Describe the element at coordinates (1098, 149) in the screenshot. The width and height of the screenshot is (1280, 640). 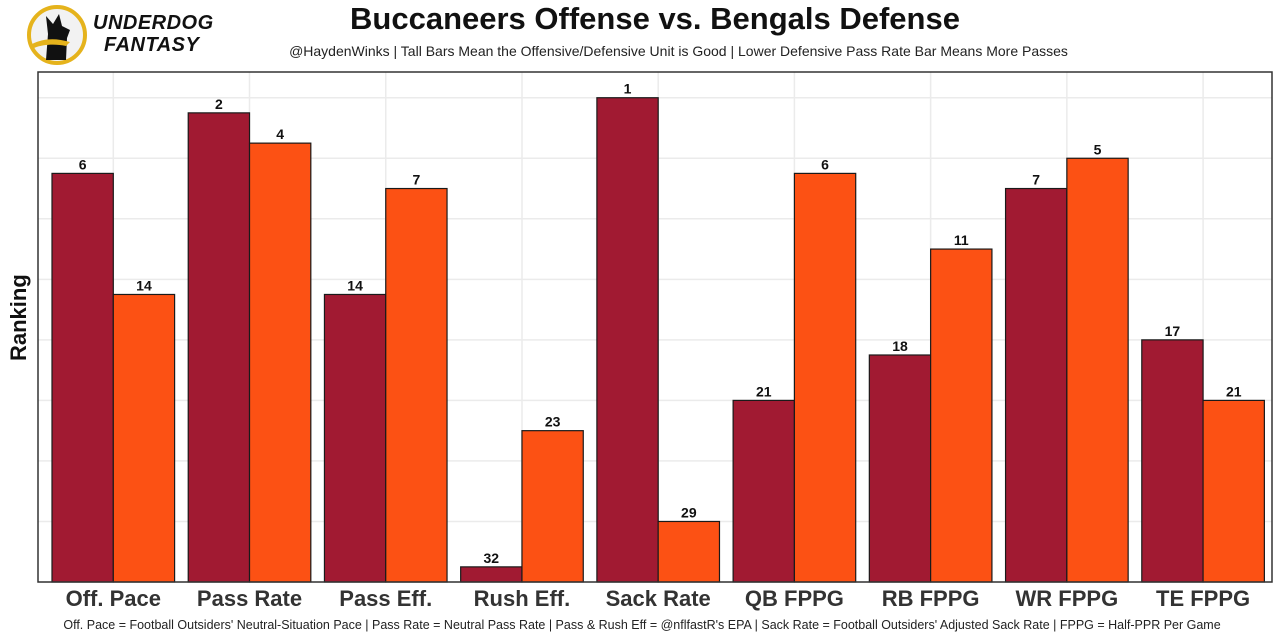
I see `data-label: 5` at that location.